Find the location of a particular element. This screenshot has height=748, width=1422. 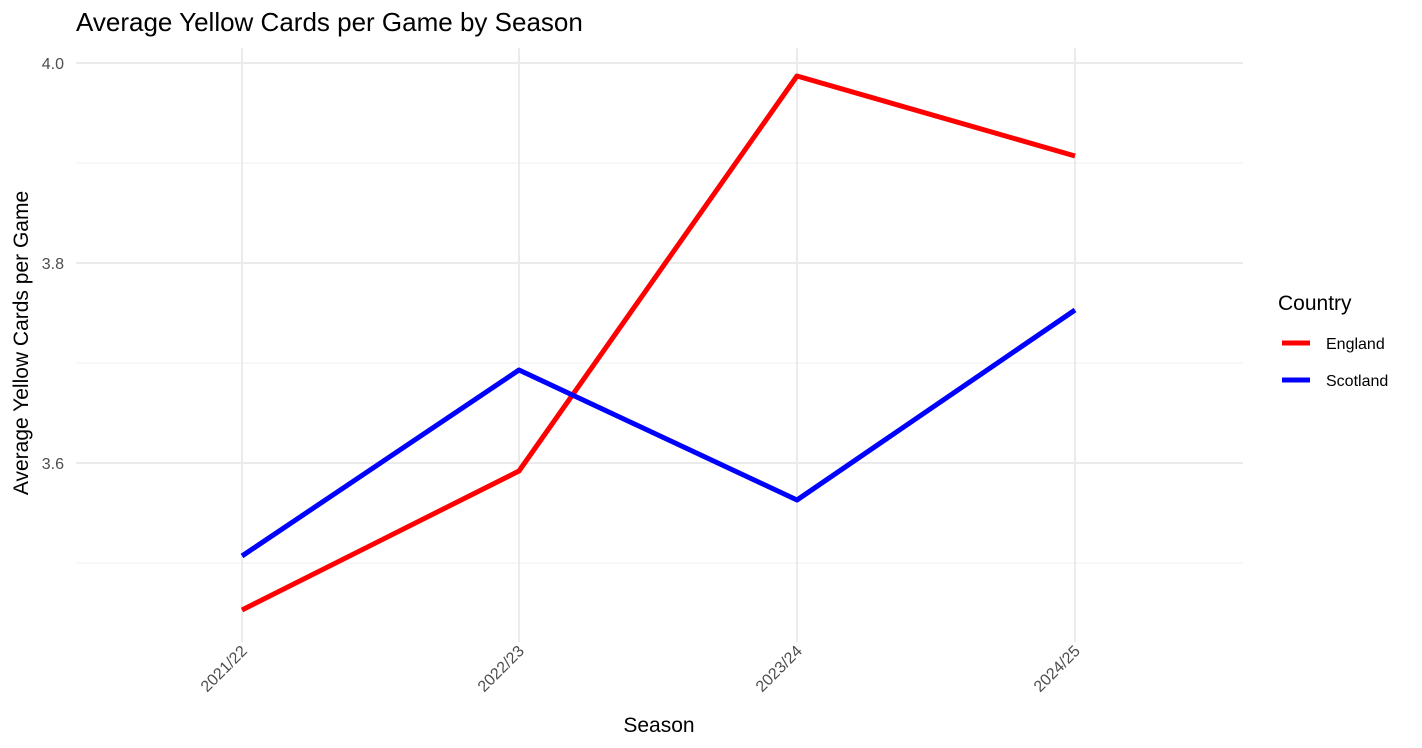

y-tick-label: 4.0 is located at coordinates (53, 64).